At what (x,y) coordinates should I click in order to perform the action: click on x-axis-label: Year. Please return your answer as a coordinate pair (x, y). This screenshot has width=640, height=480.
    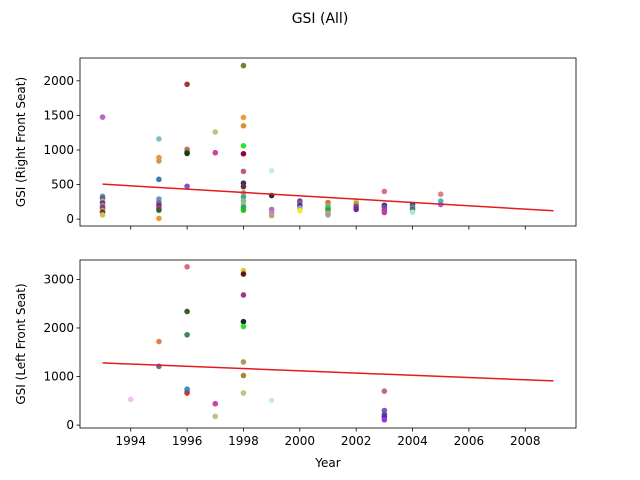
    Looking at the image, I should click on (327, 463).